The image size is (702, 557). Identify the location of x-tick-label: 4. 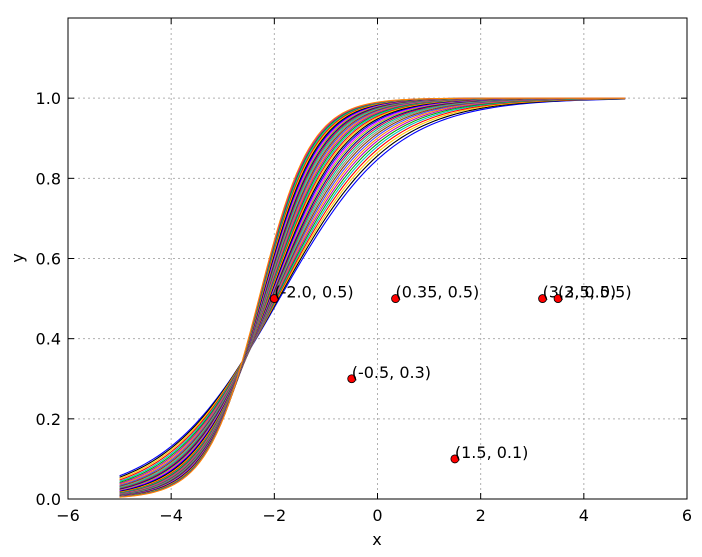
(584, 515).